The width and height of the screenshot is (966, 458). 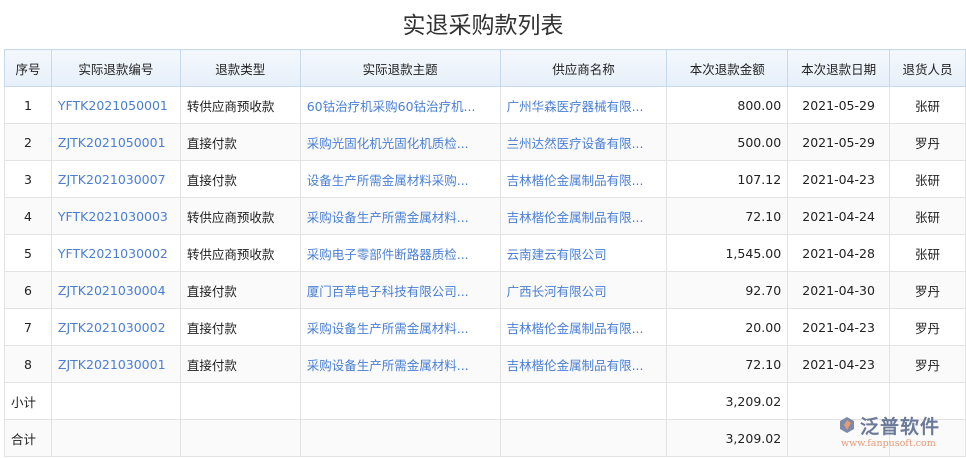 I want to click on amount-cell: 92.70, so click(x=727, y=290).